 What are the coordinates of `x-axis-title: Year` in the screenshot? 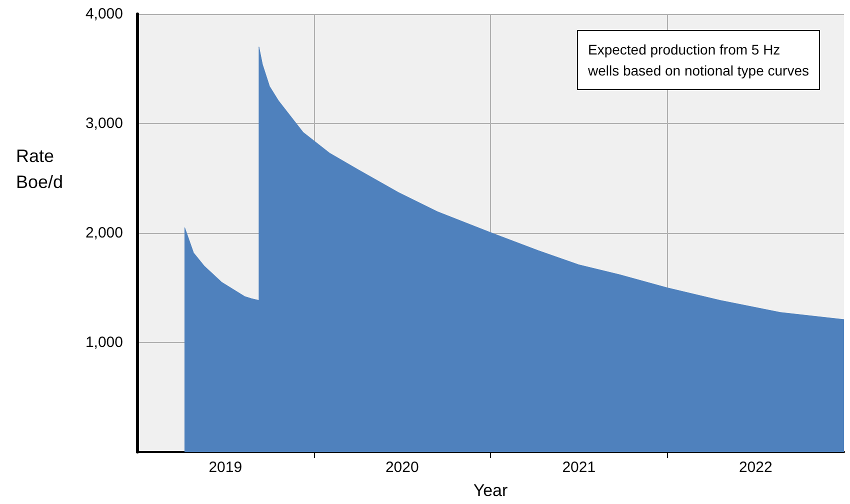 It's located at (490, 490).